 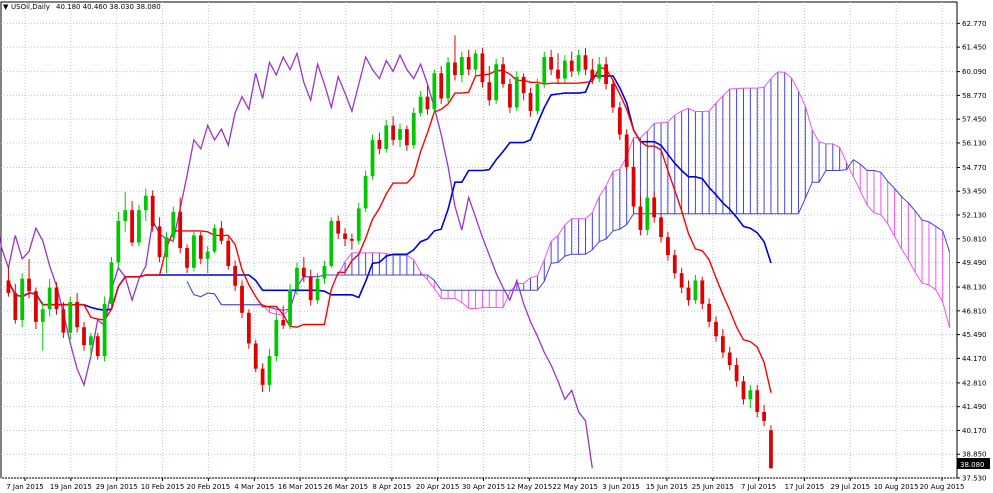 I want to click on y-tick-label-4: 57.450, so click(x=974, y=120).